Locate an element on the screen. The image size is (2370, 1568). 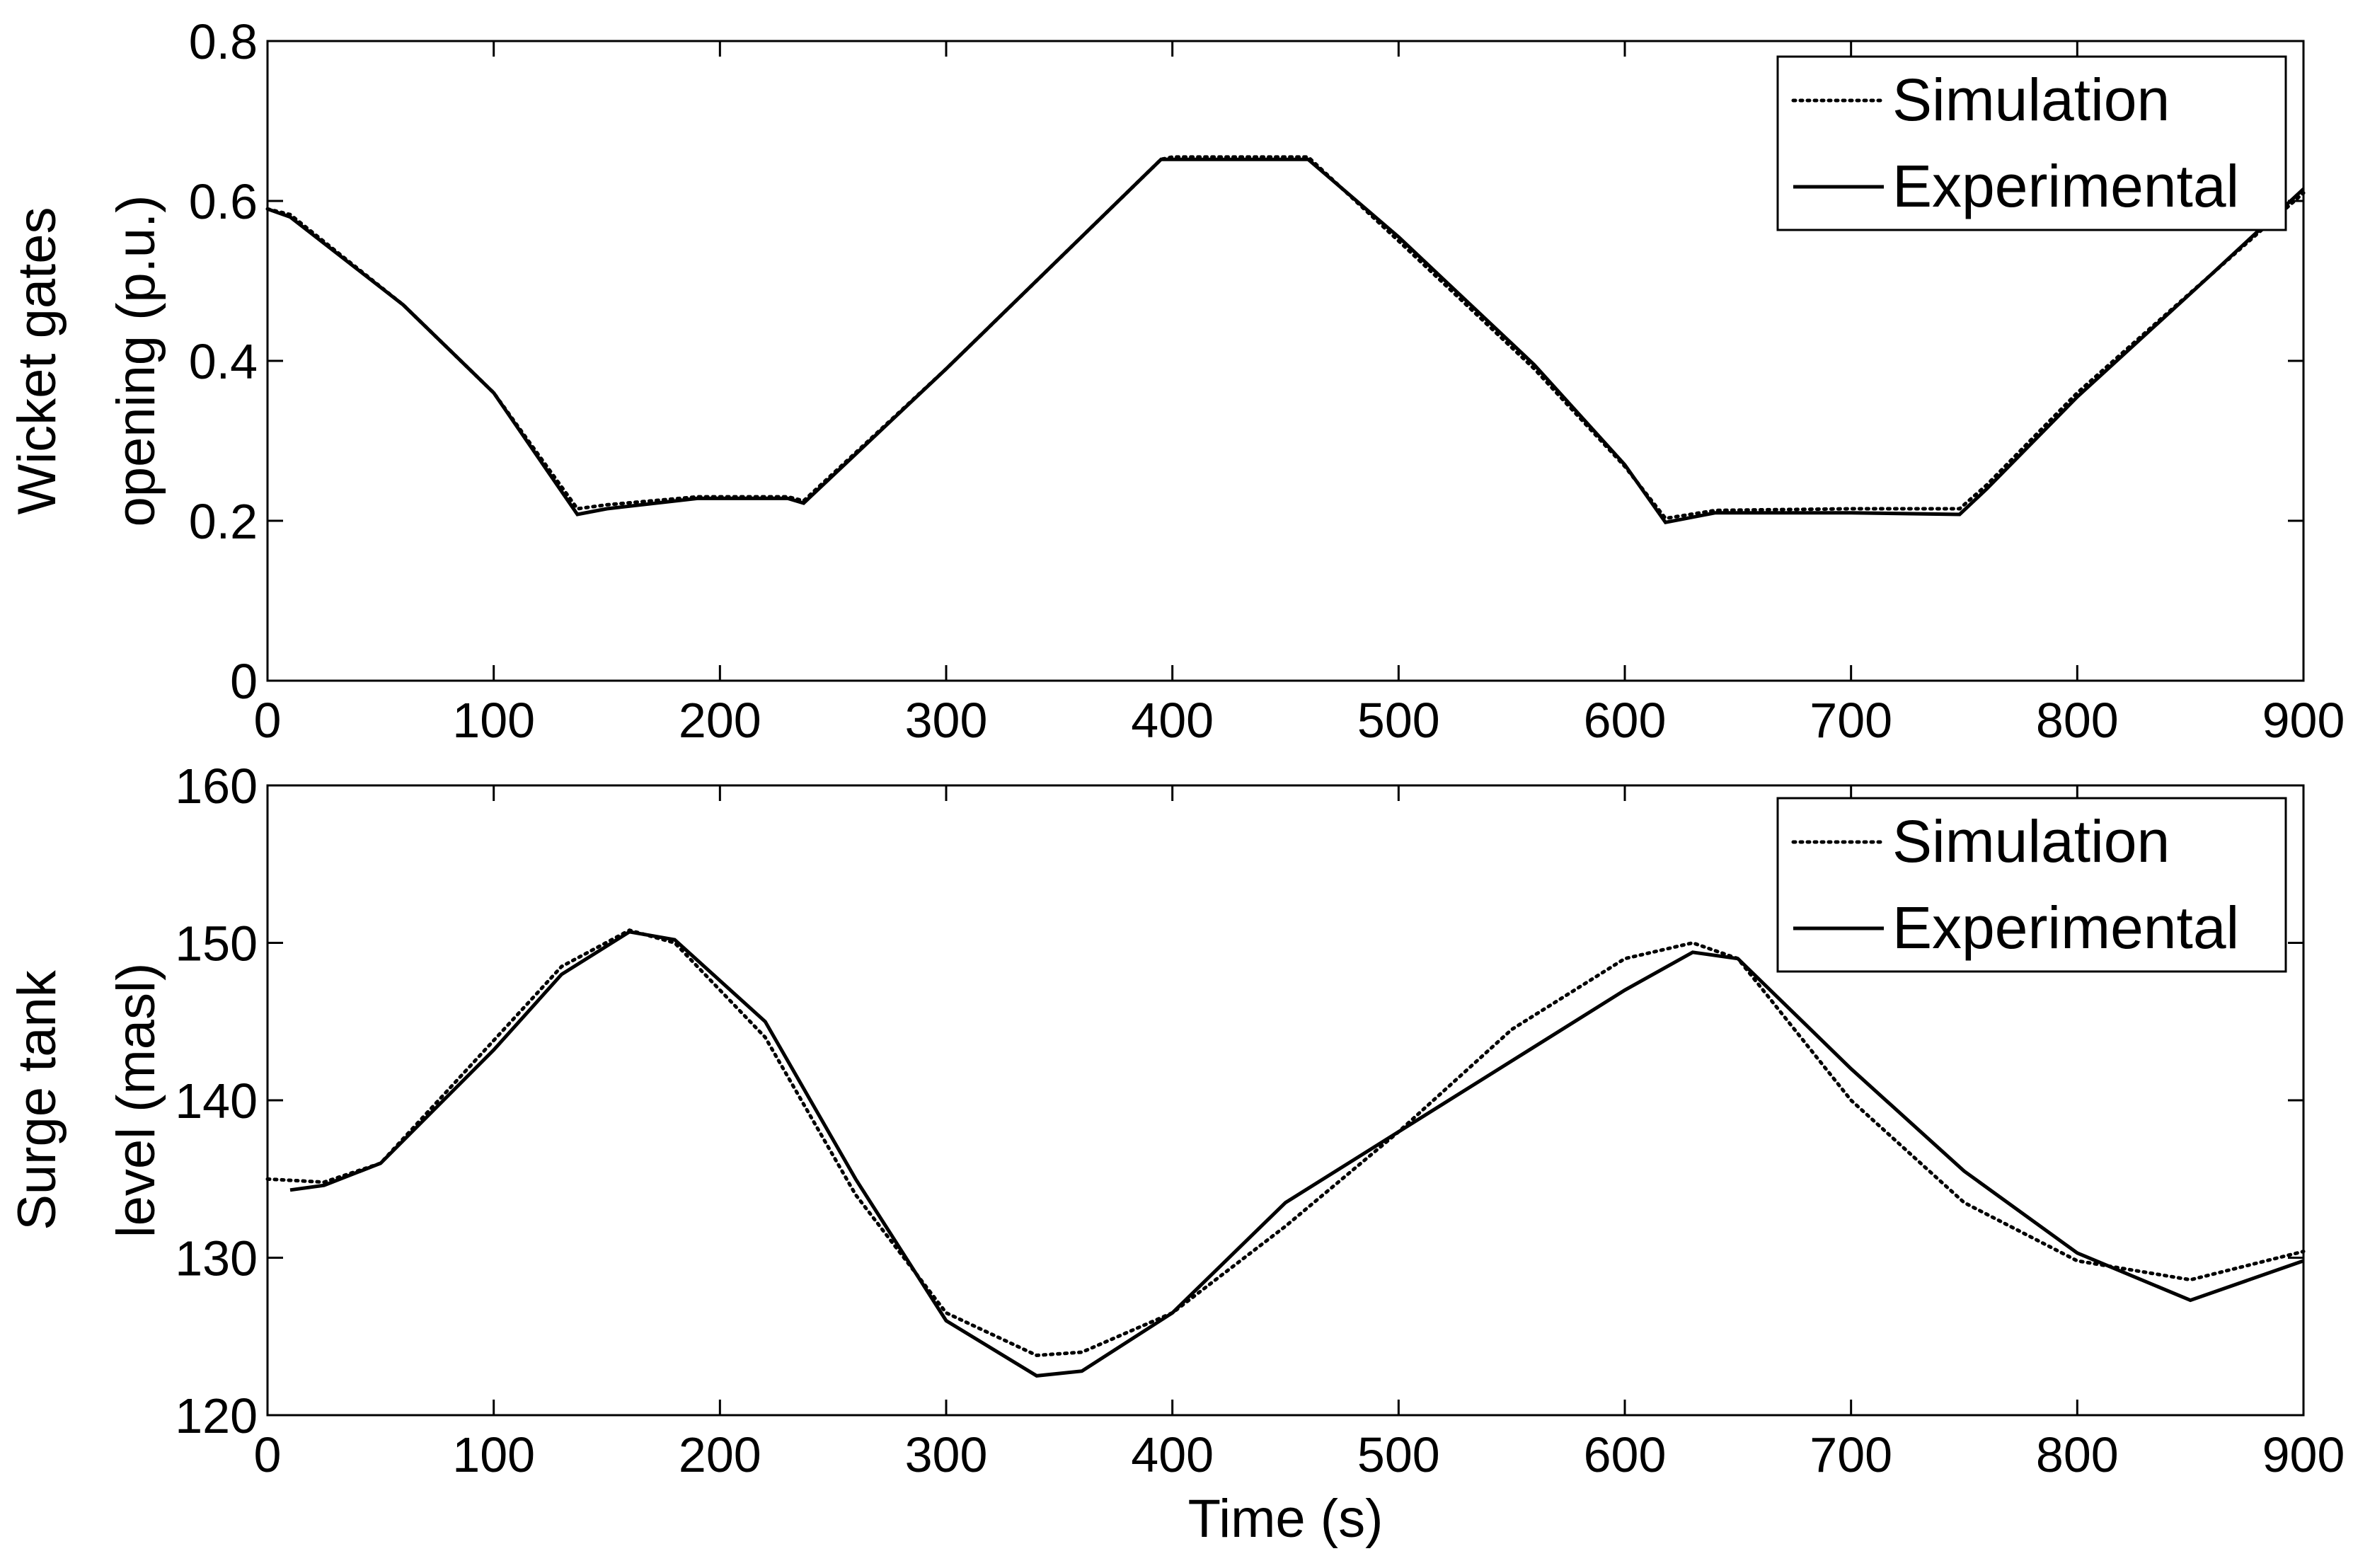
y-tick-label: 140 is located at coordinates (216, 1101).